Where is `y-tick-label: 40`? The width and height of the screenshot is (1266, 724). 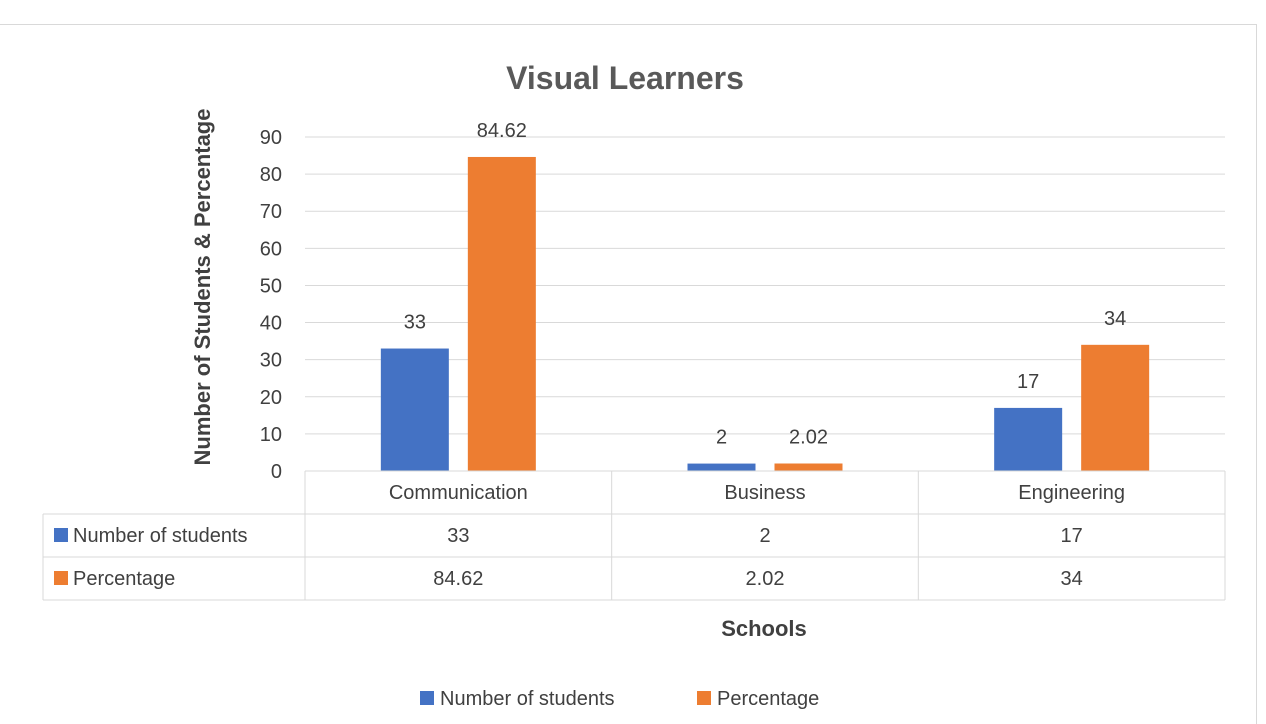
y-tick-label: 40 is located at coordinates (271, 324).